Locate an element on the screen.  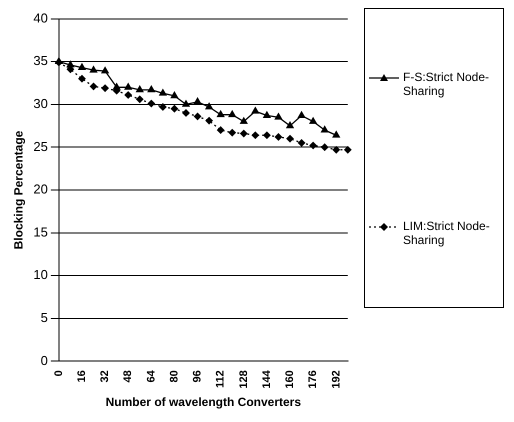
x-tick-label: 48 is located at coordinates (128, 376).